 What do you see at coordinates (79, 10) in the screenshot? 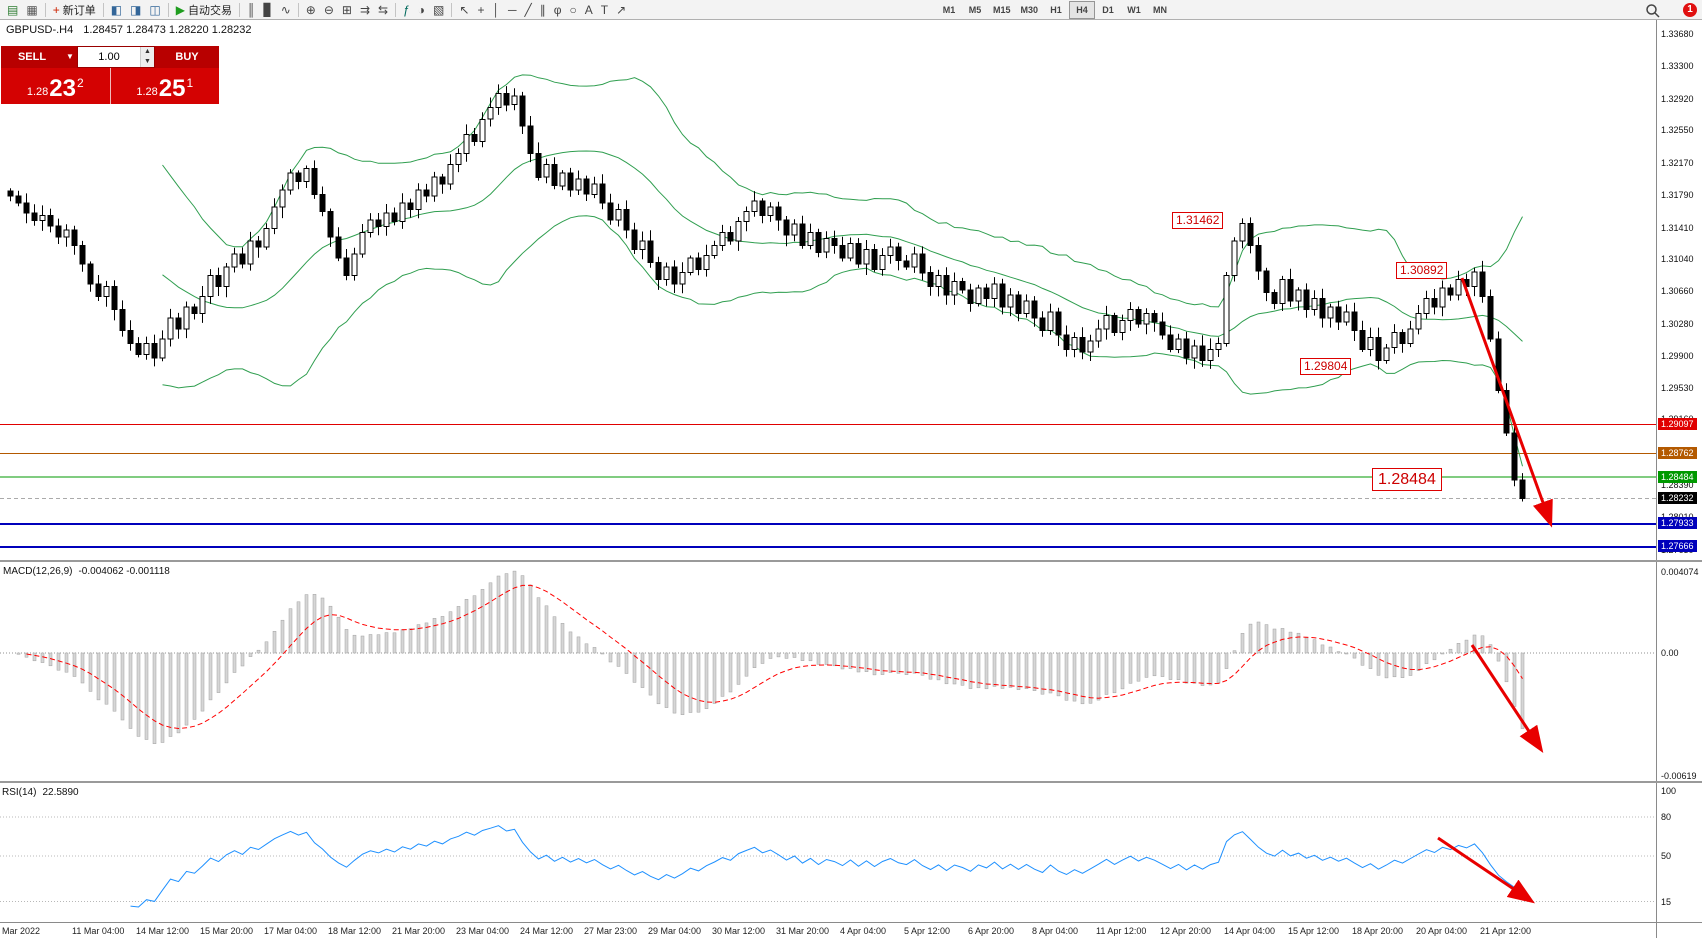
I see `new-order-label: 新订单` at bounding box center [79, 10].